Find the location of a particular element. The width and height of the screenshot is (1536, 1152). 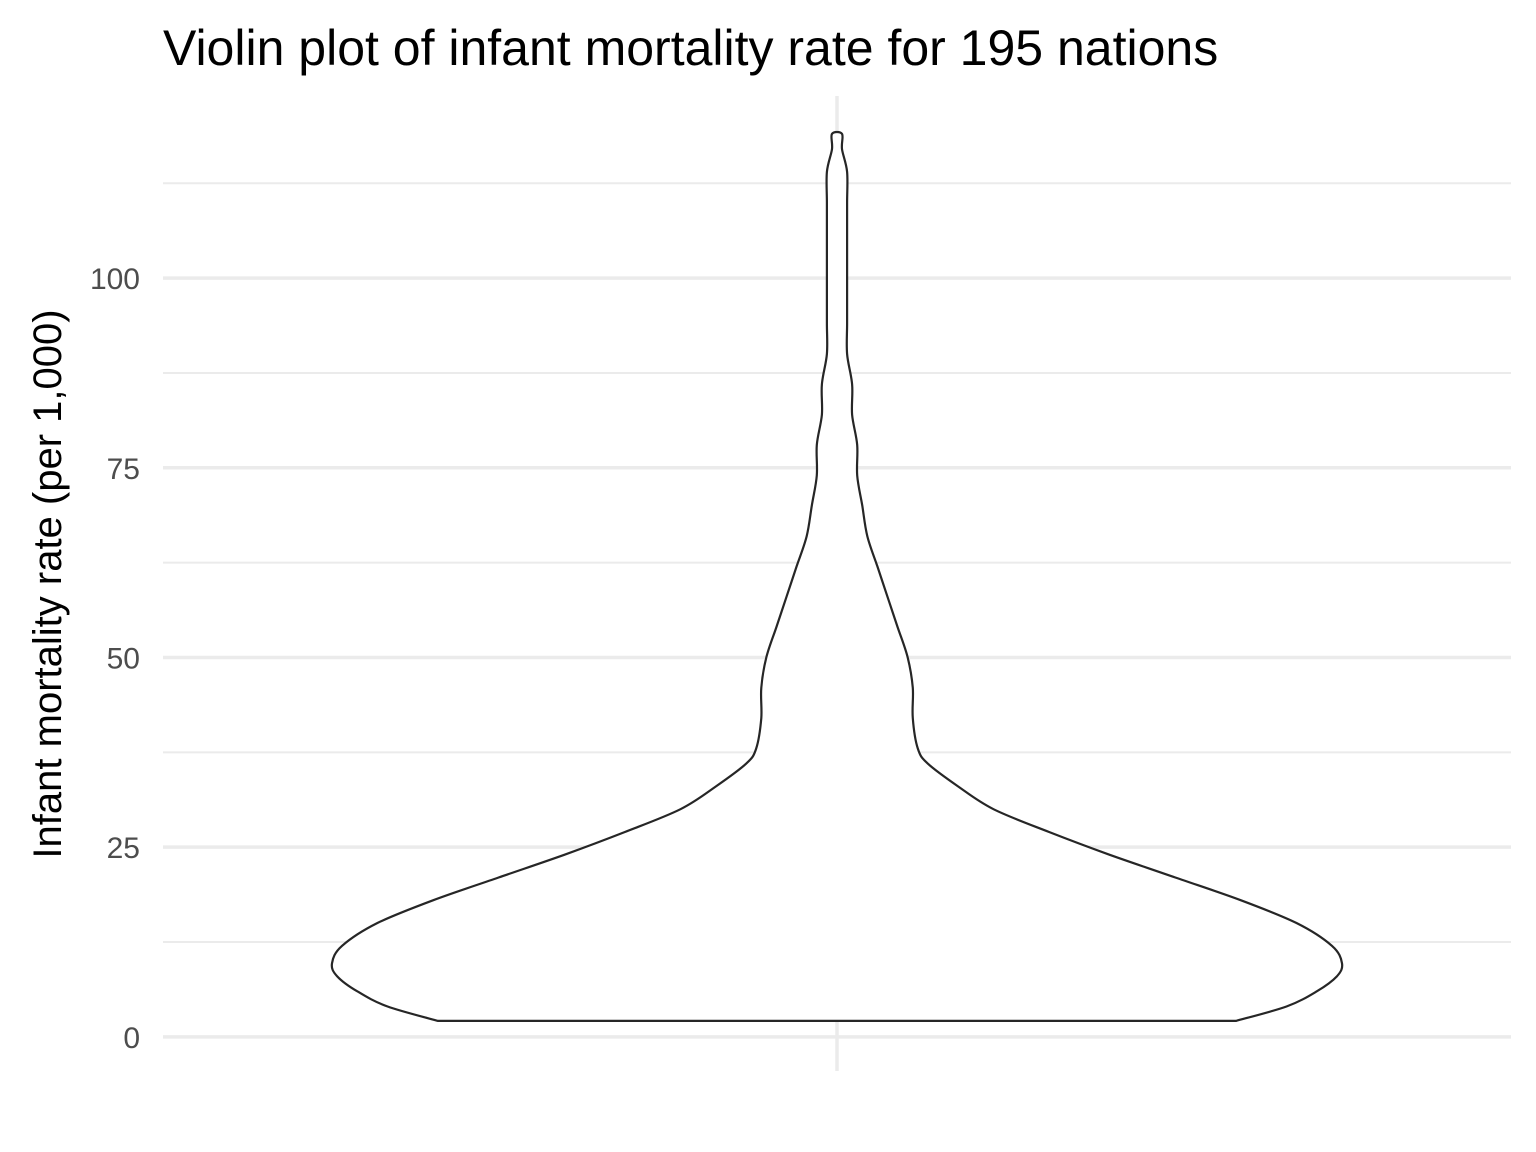

y-axis-label: Infant mortality rate (per 1,000) is located at coordinates (48, 583).